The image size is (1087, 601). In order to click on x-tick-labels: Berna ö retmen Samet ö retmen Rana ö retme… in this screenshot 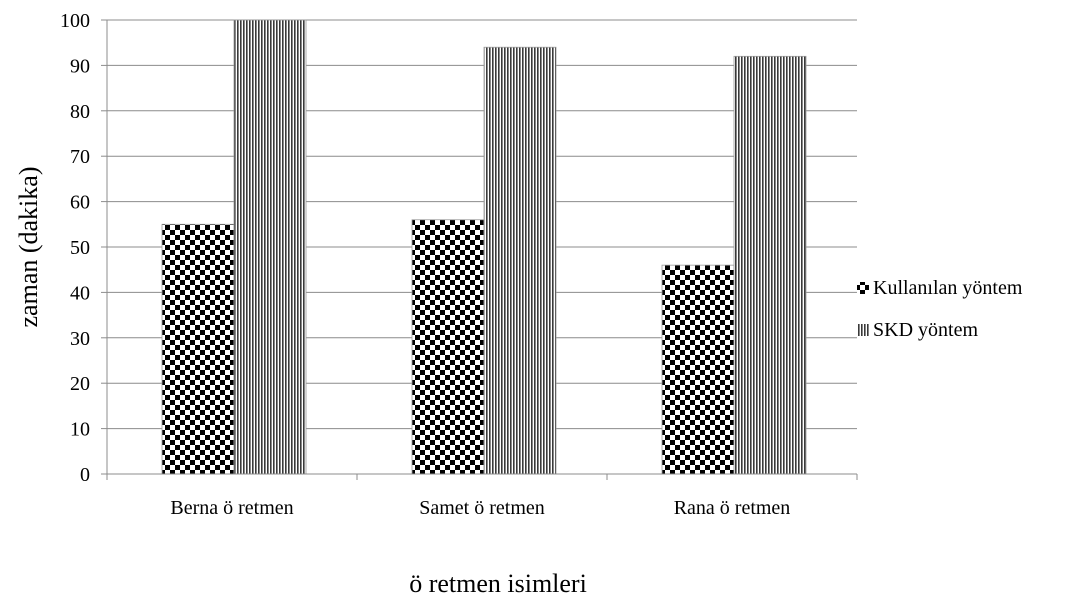, I will do `click(480, 508)`.